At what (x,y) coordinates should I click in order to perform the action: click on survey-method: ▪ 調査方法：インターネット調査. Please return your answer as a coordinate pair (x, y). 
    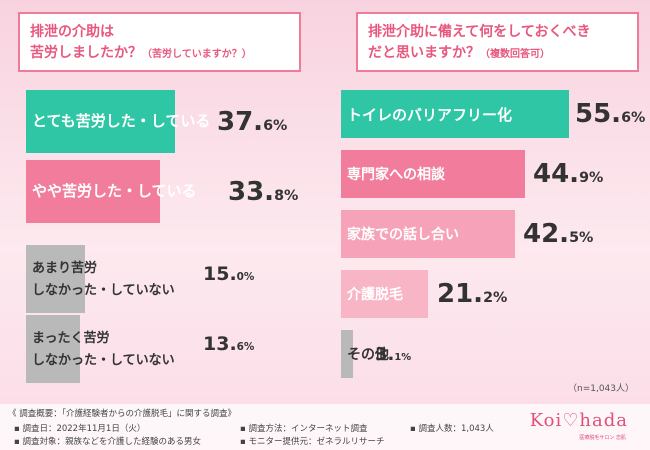
    Looking at the image, I should click on (304, 429).